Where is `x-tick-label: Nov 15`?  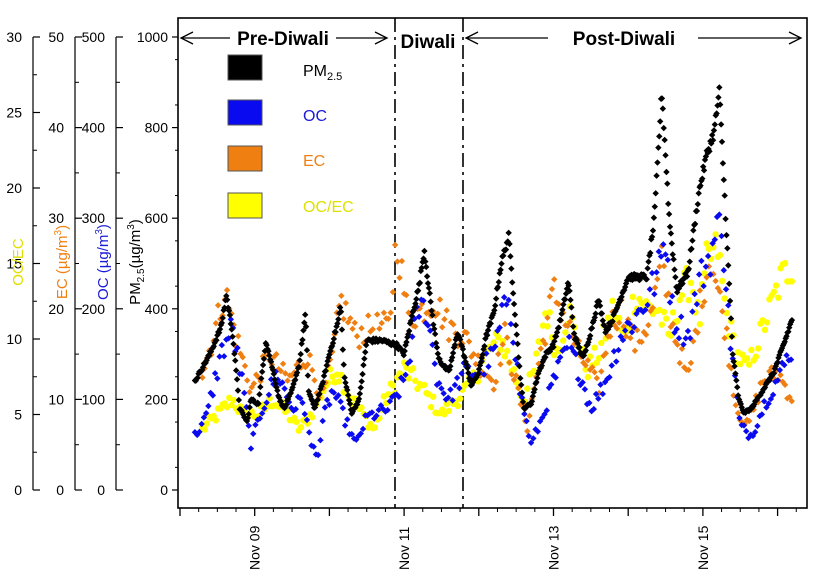 x-tick-label: Nov 15 is located at coordinates (703, 547).